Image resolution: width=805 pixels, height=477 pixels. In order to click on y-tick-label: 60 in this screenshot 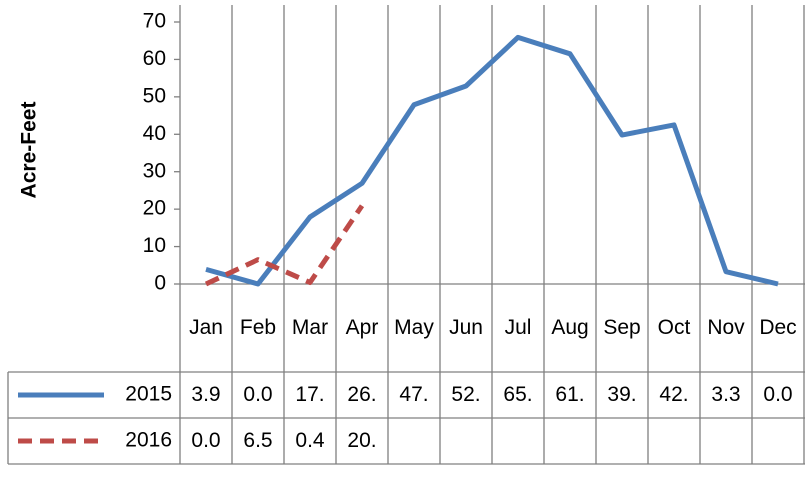, I will do `click(154, 58)`.